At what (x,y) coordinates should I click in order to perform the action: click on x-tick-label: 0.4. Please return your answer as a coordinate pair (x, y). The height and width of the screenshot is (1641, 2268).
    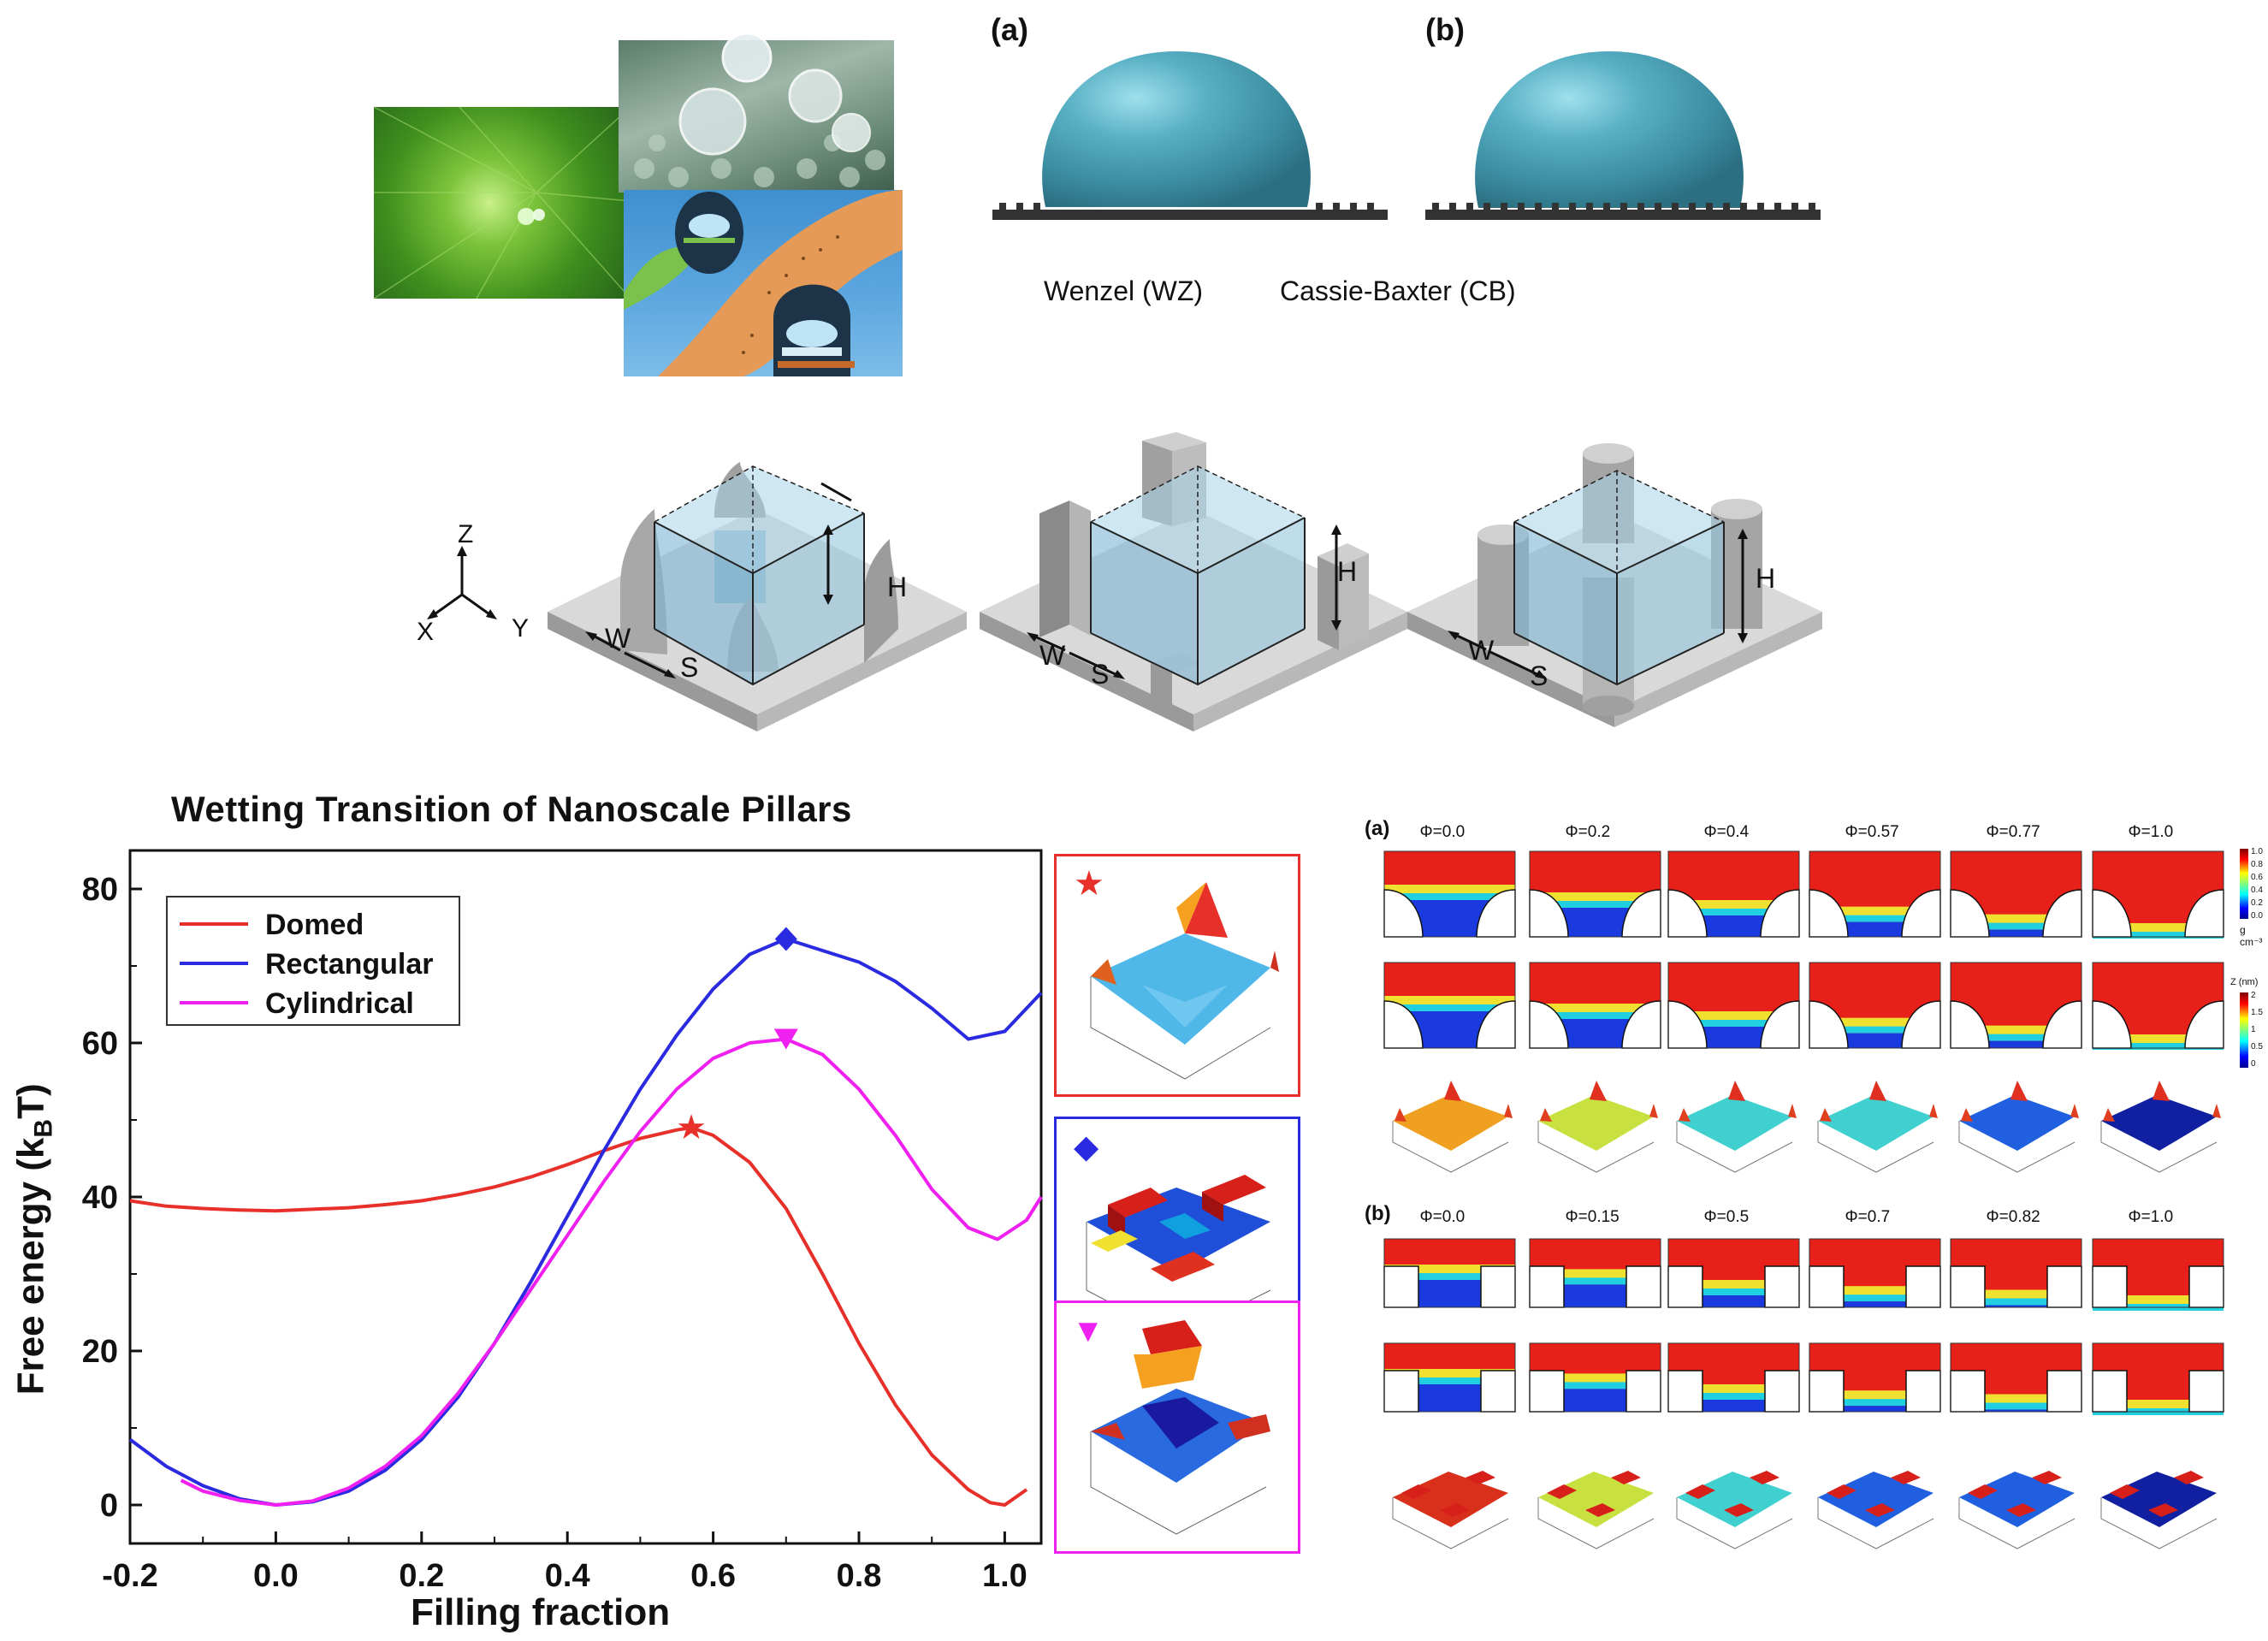
    Looking at the image, I should click on (567, 1576).